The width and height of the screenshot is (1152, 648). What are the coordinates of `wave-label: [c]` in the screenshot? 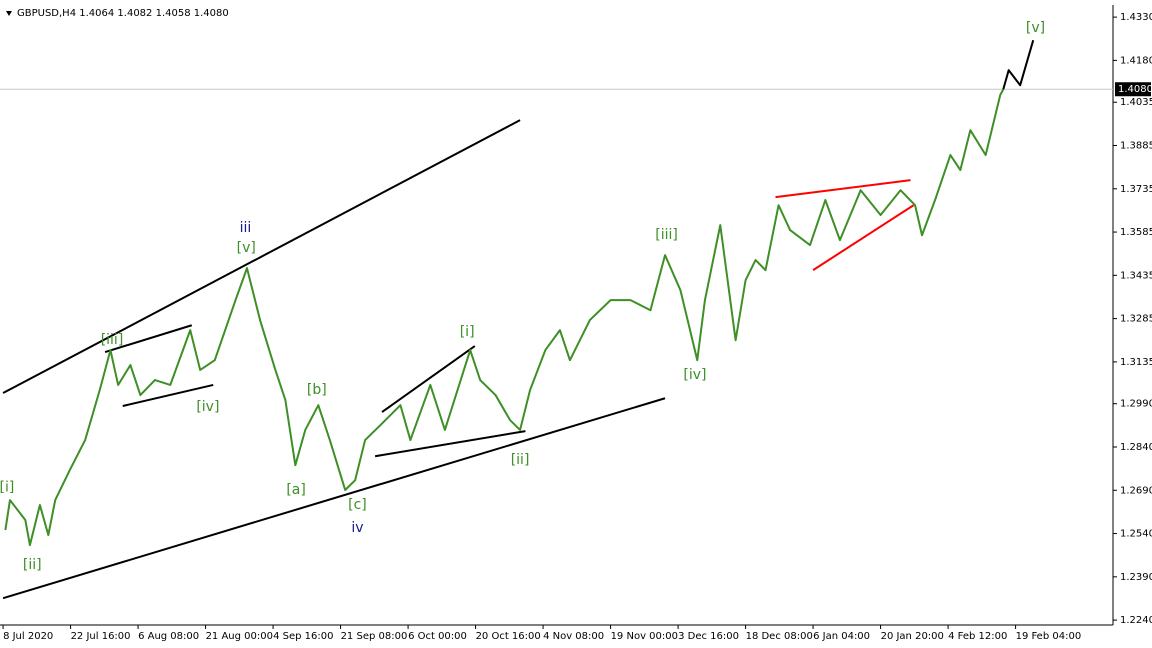 It's located at (357, 505).